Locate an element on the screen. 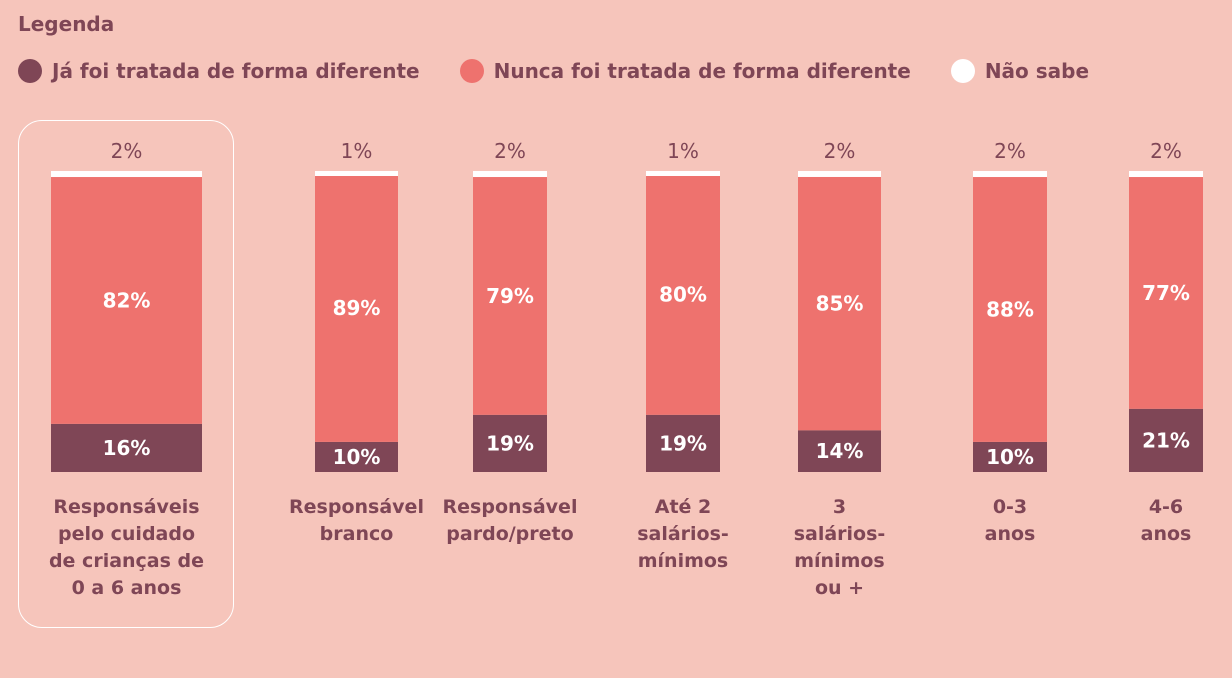  category-label: pelo cuidado is located at coordinates (126, 534).